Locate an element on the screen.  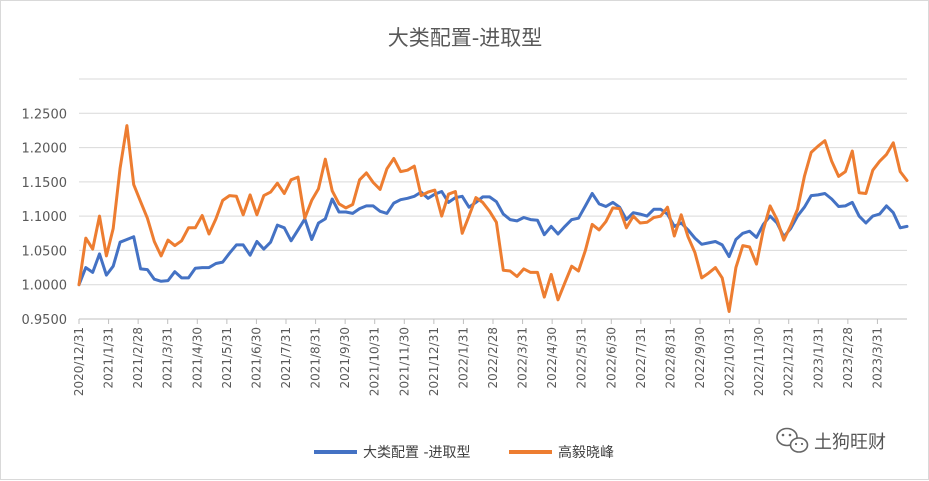
y-tick-label: 1.2500 is located at coordinates (45, 114).